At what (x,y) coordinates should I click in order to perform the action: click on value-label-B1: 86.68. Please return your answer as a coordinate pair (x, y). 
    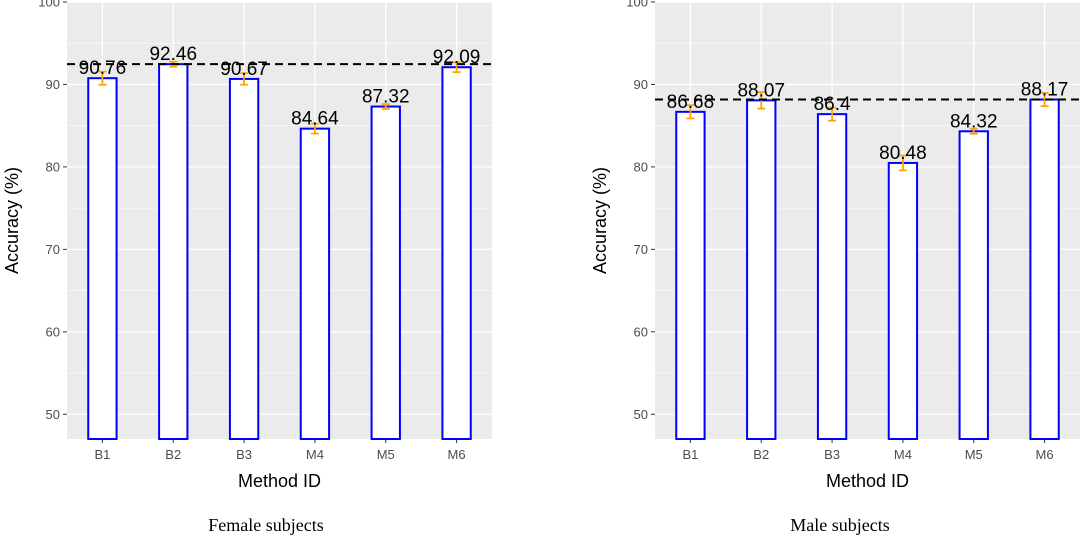
    Looking at the image, I should click on (691, 102).